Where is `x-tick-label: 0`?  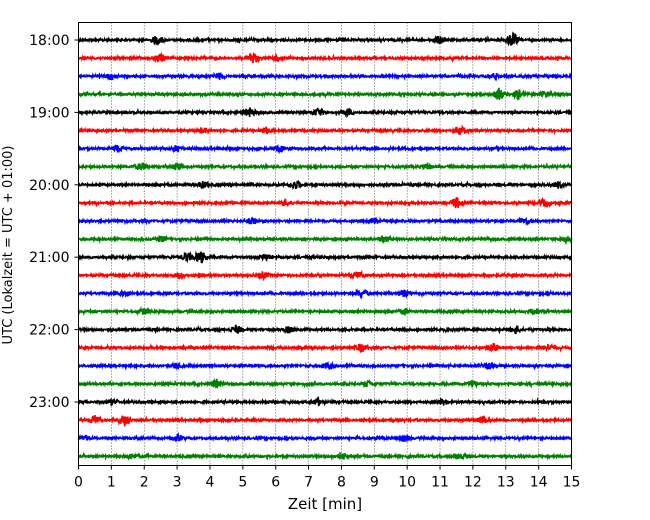
x-tick-label: 0 is located at coordinates (78, 483).